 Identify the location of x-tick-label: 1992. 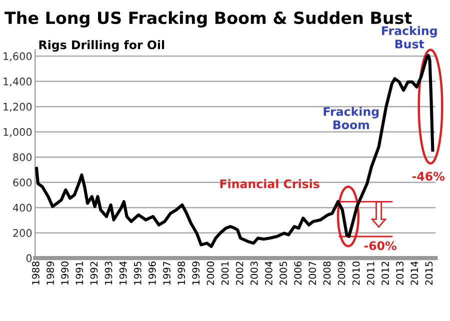
(94, 273).